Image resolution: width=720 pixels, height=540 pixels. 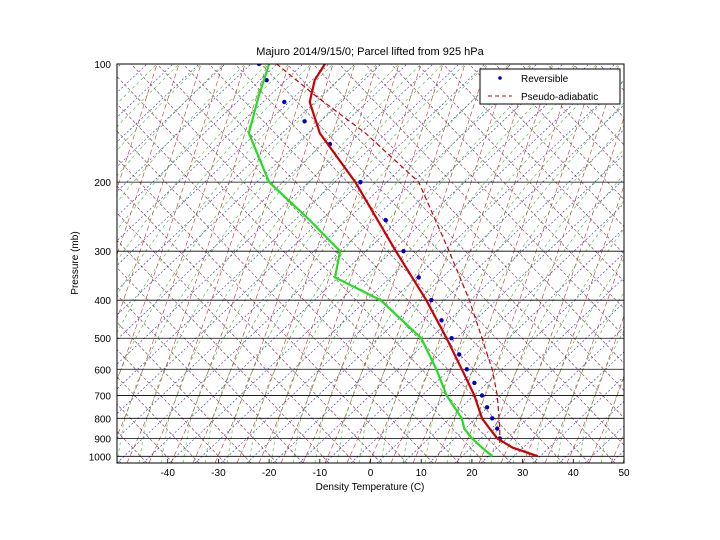 I want to click on y-tick-label: 300, so click(x=102, y=252).